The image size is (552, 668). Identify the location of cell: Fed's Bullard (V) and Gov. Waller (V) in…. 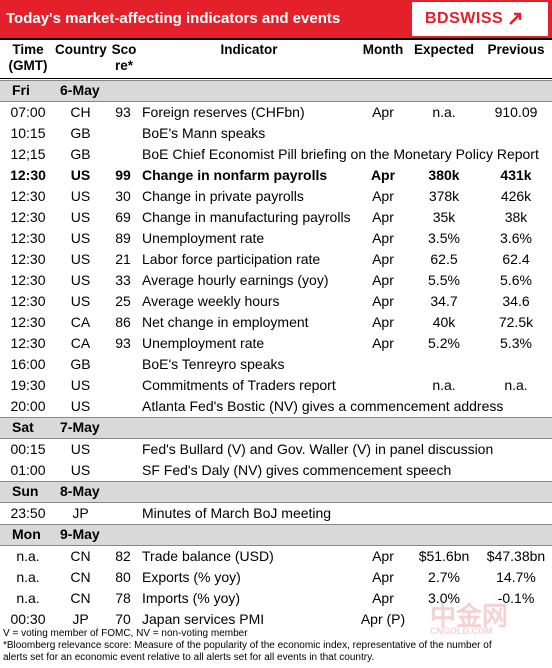
(318, 449).